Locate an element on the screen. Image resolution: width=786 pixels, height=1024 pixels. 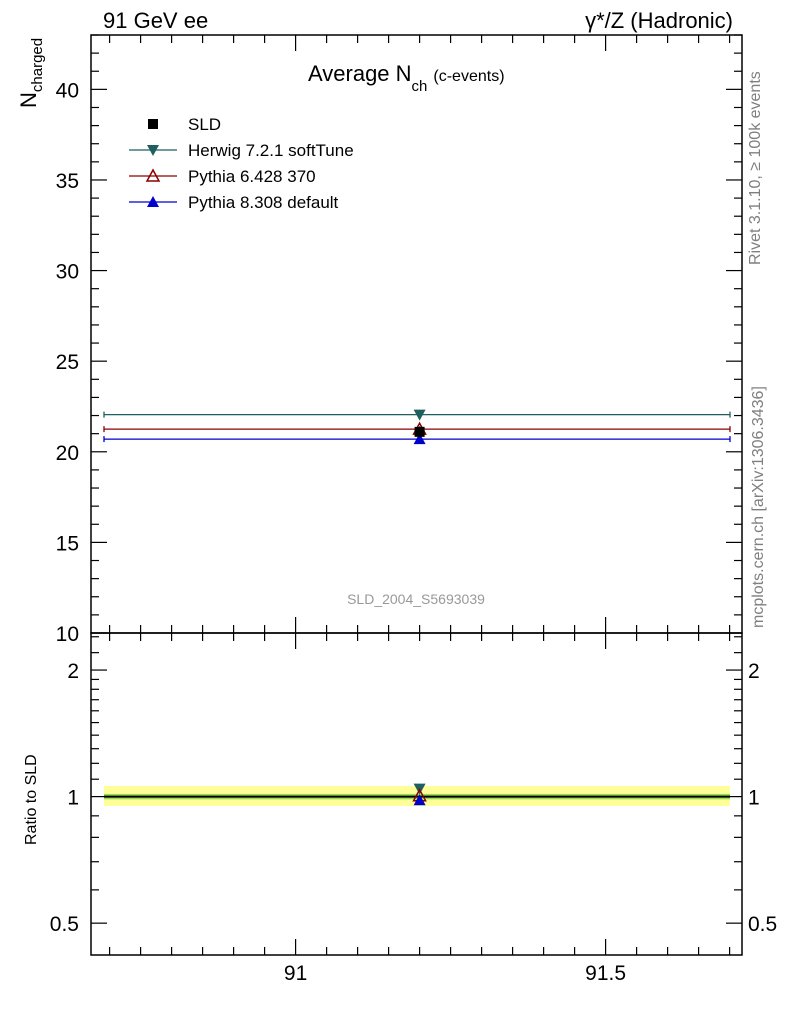
legend-item: Herwig 7.2.1 softTune is located at coordinates (241, 150).